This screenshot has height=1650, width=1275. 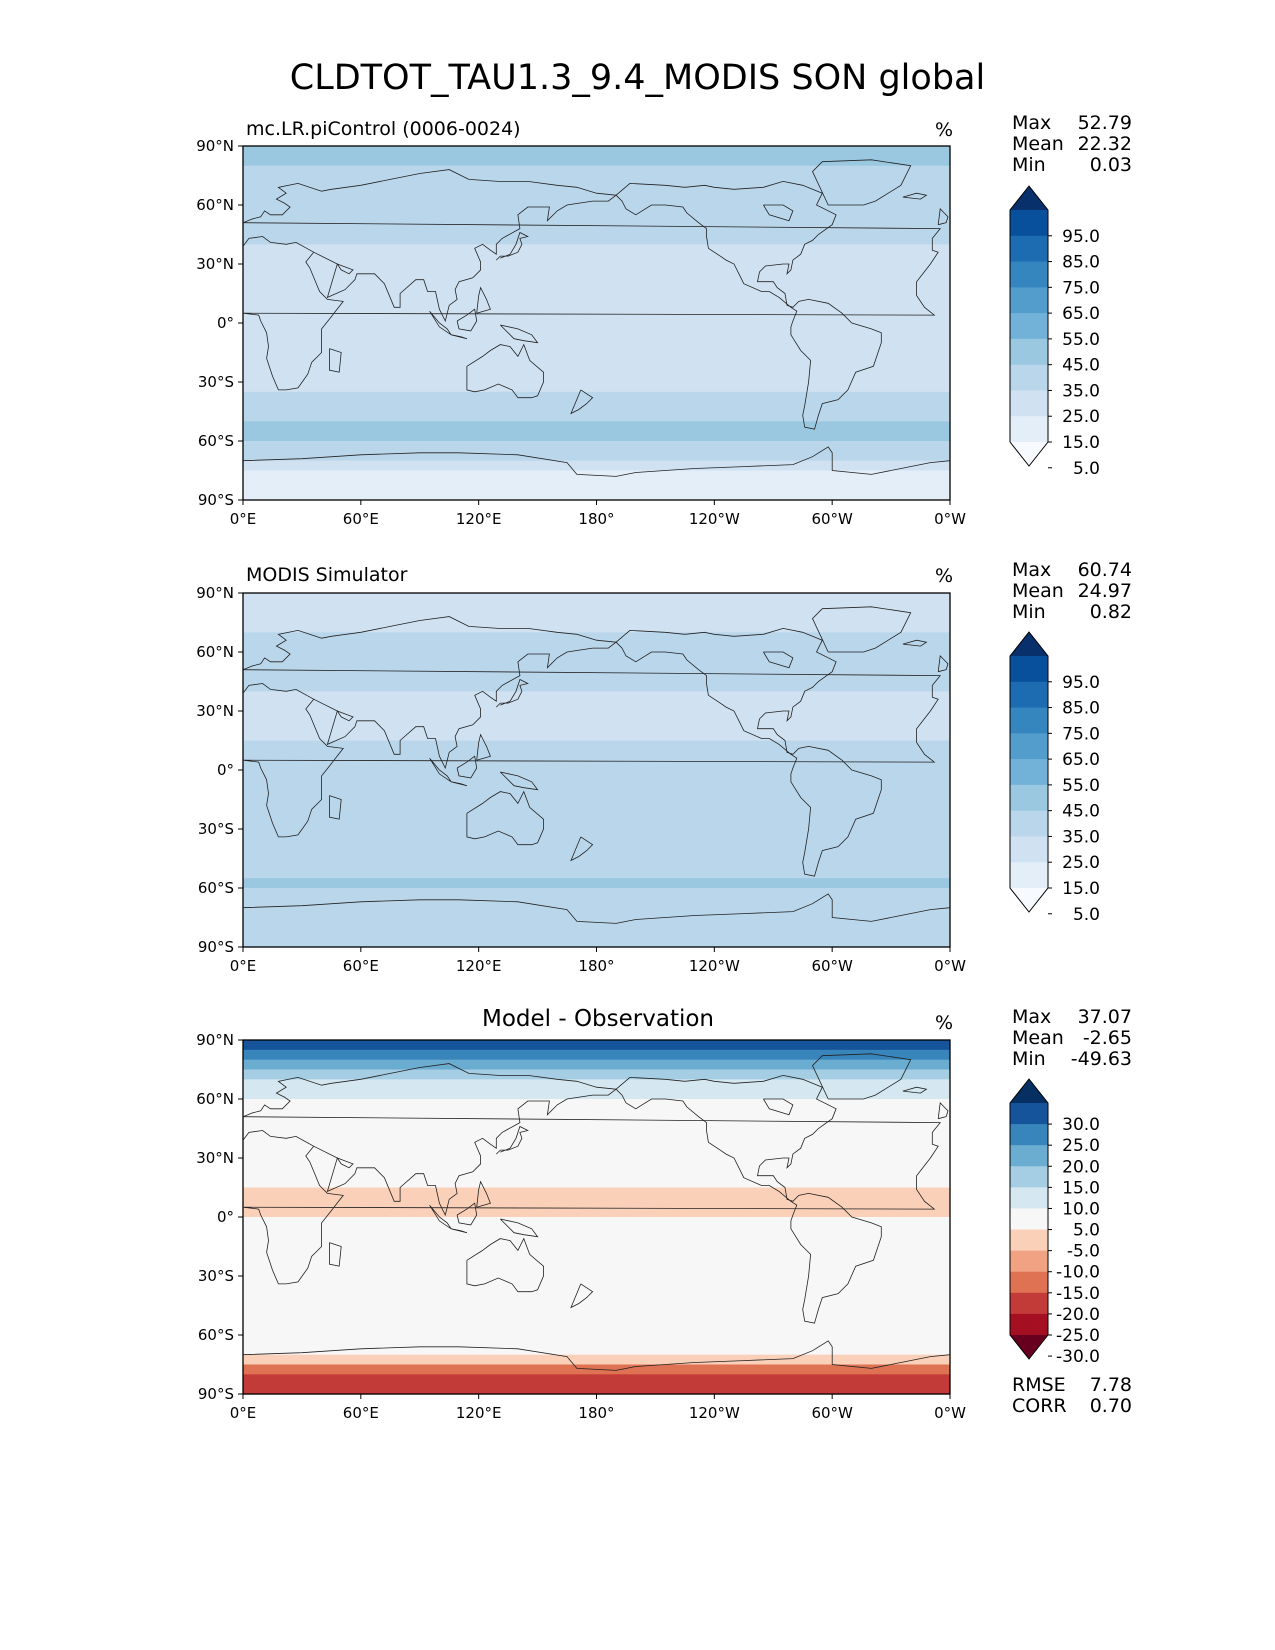 I want to click on stat-value-min: 0.82, so click(x=1110, y=612).